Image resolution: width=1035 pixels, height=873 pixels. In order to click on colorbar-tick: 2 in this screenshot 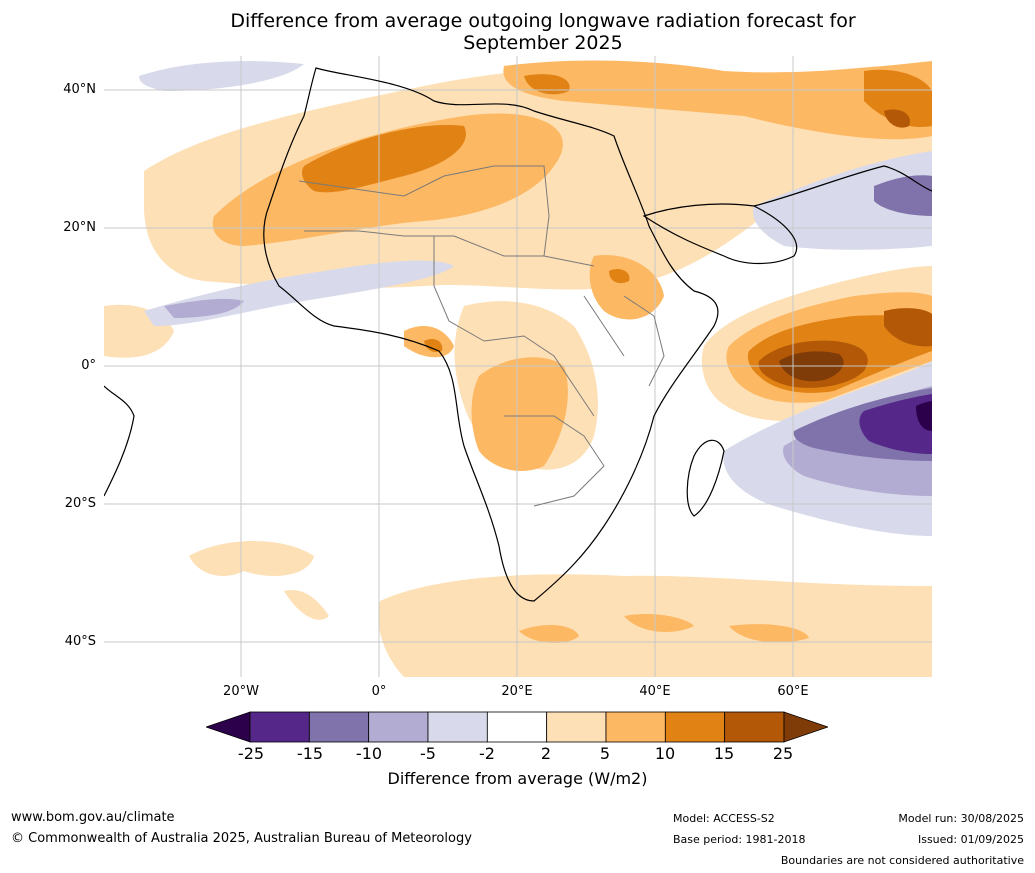, I will do `click(546, 753)`.